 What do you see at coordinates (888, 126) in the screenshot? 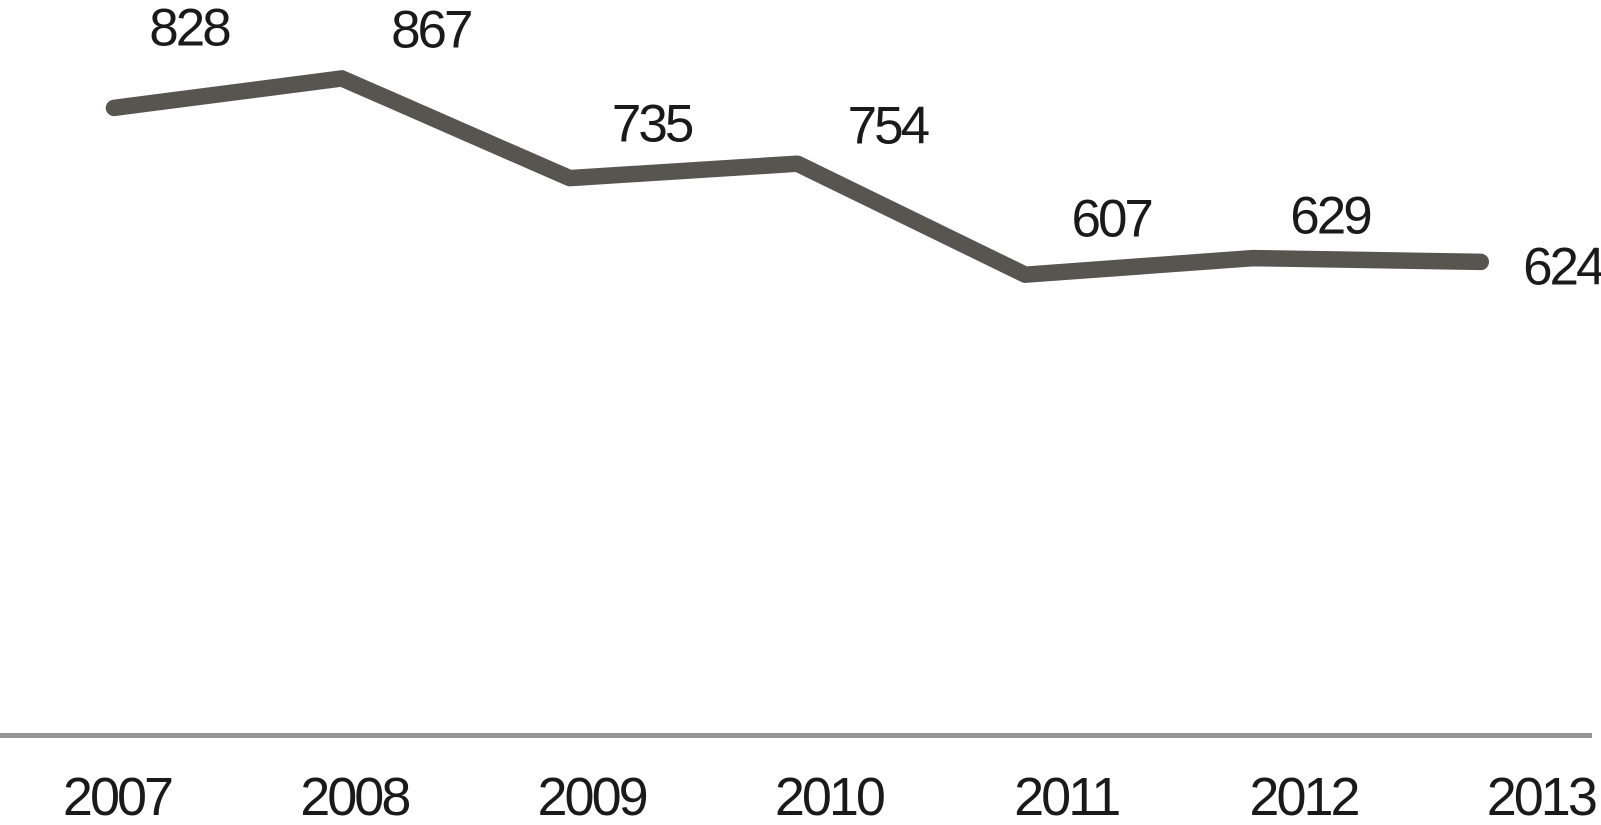
I see `data-label-2010: 754` at bounding box center [888, 126].